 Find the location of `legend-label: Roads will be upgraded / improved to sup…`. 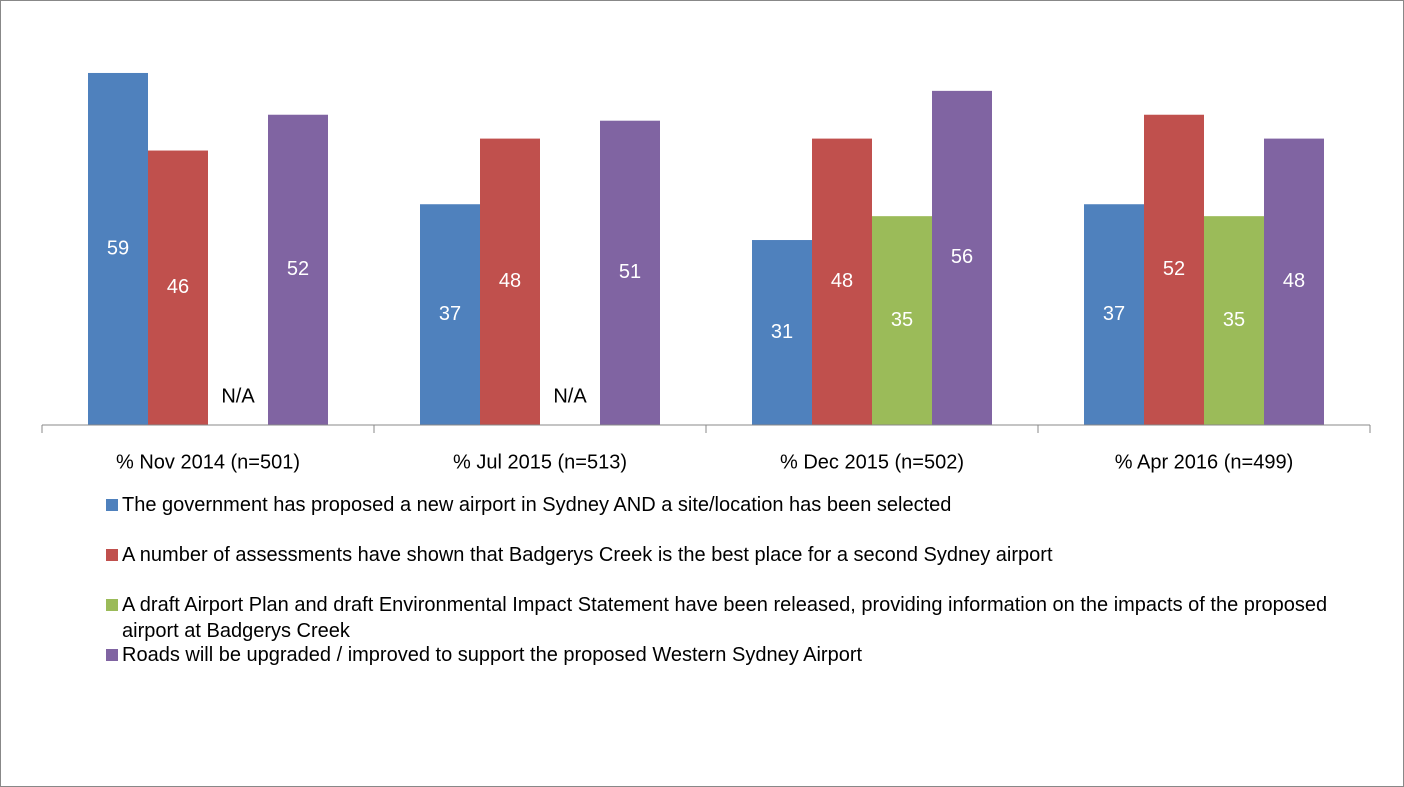

legend-label: Roads will be upgraded / improved to sup… is located at coordinates (492, 655).